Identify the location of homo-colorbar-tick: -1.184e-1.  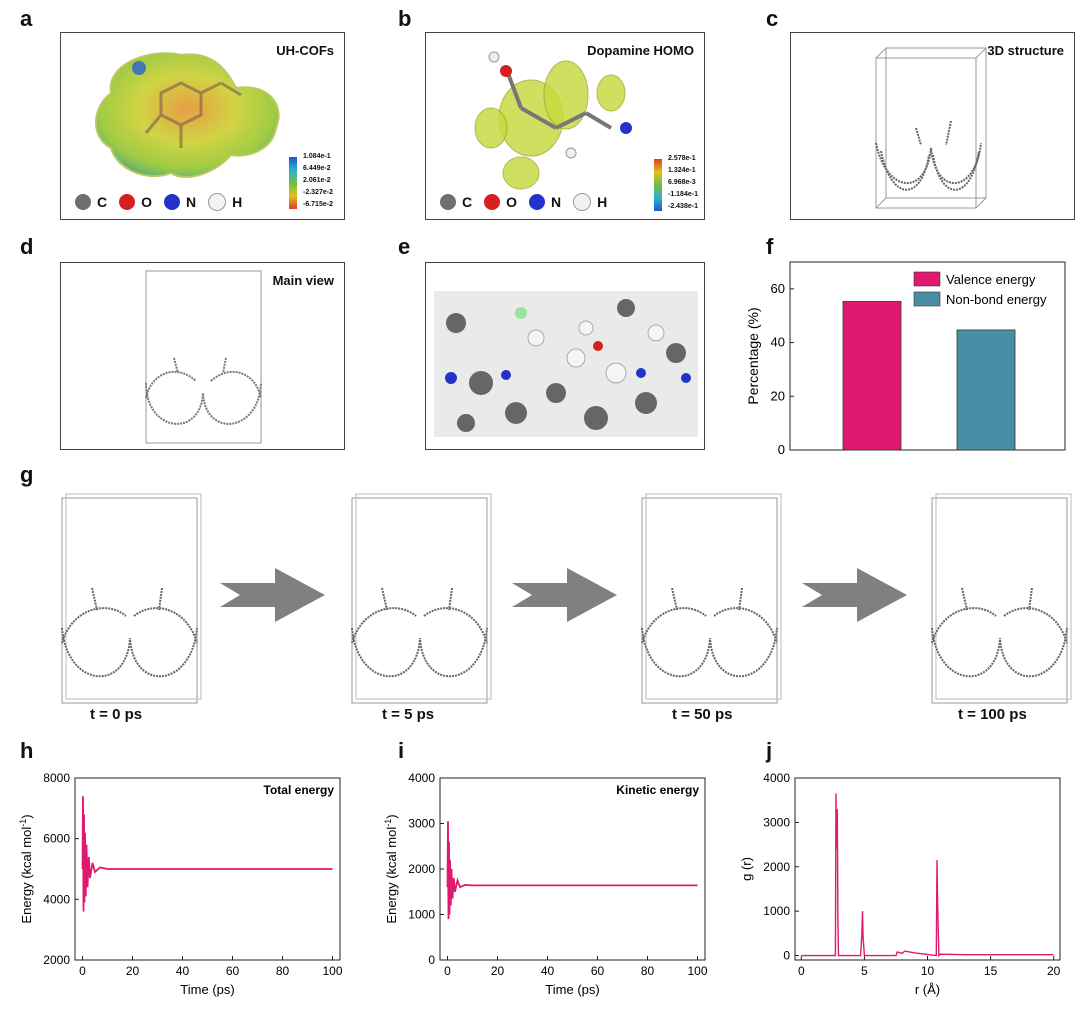
(683, 194).